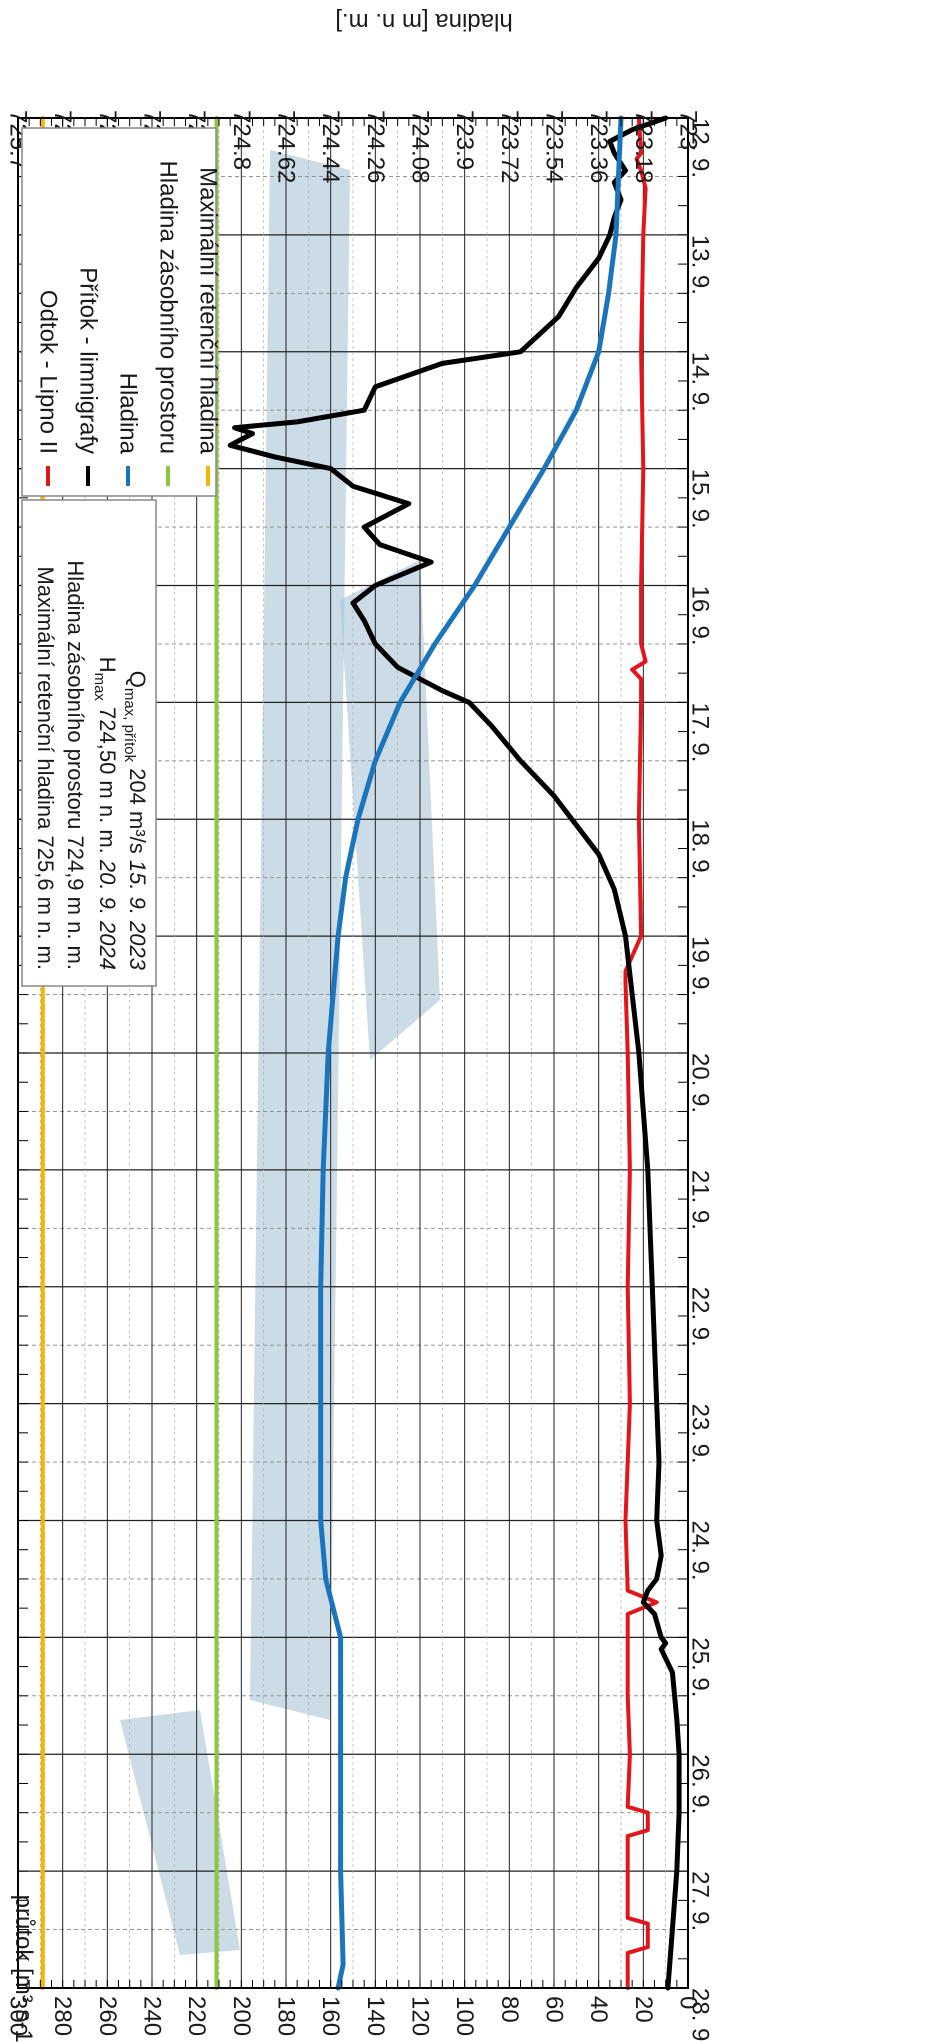 Image resolution: width=940 pixels, height=2042 pixels. Describe the element at coordinates (420, 2016) in the screenshot. I see `y-left-tick-label: 120` at that location.